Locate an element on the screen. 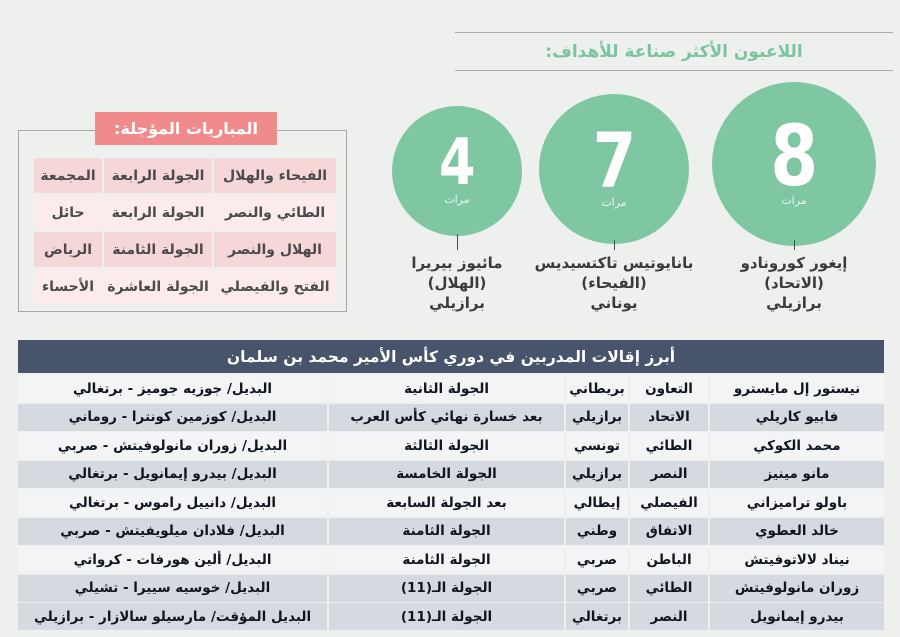 This screenshot has width=900, height=637. coach-name: نيناد لالاتوفيتش is located at coordinates (797, 559).